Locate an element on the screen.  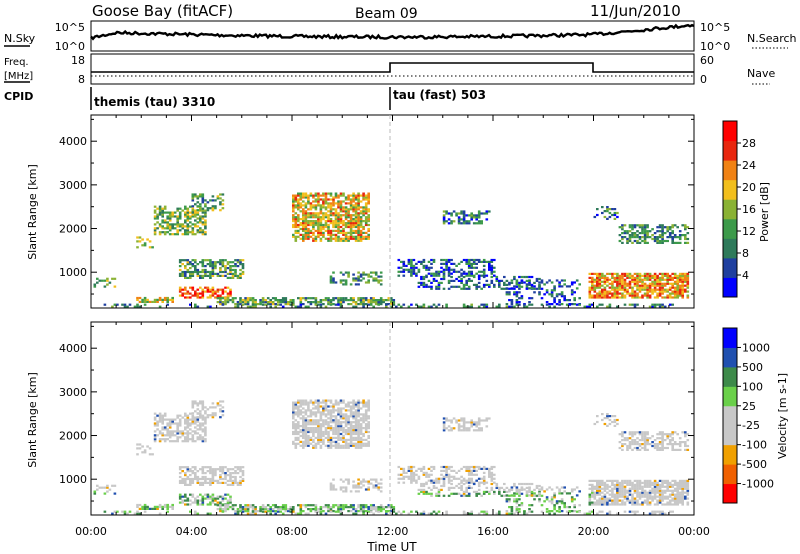
cpid-segment-1: themis (tau) 3310 is located at coordinates (154, 102).